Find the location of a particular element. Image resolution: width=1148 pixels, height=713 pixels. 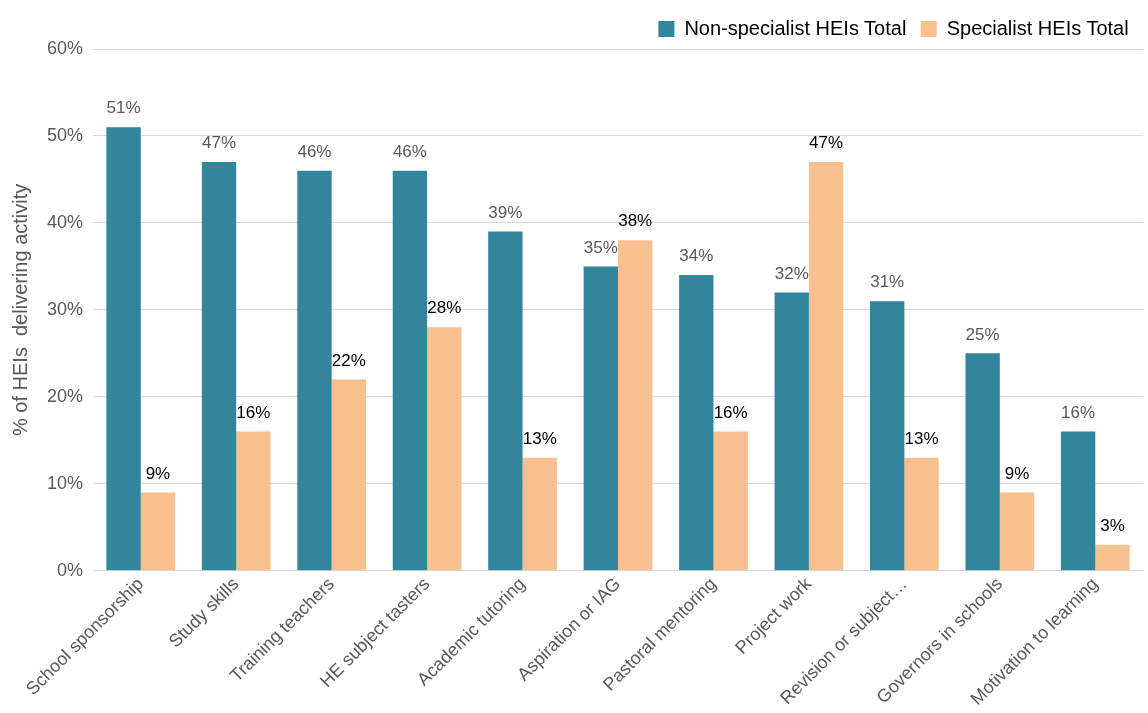

data-label: 51% is located at coordinates (123, 108).